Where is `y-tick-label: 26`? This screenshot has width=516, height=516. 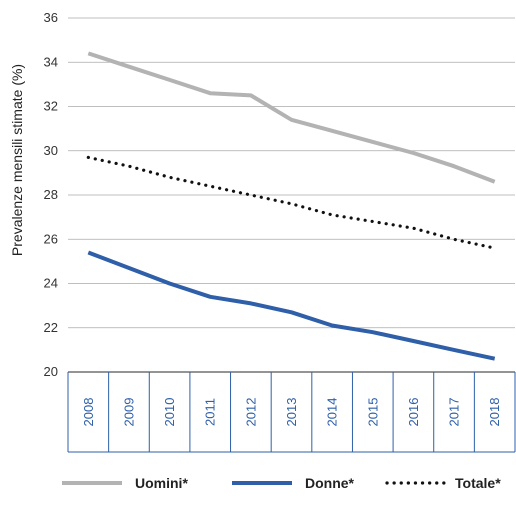
y-tick-label: 26 is located at coordinates (51, 238).